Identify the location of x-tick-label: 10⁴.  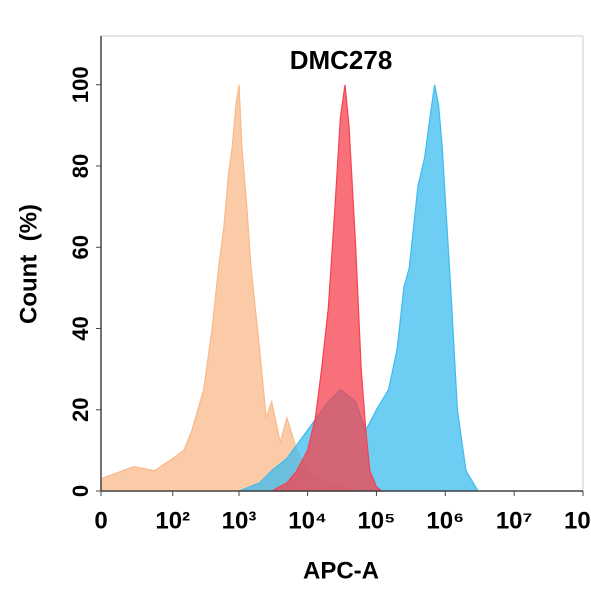
(307, 520).